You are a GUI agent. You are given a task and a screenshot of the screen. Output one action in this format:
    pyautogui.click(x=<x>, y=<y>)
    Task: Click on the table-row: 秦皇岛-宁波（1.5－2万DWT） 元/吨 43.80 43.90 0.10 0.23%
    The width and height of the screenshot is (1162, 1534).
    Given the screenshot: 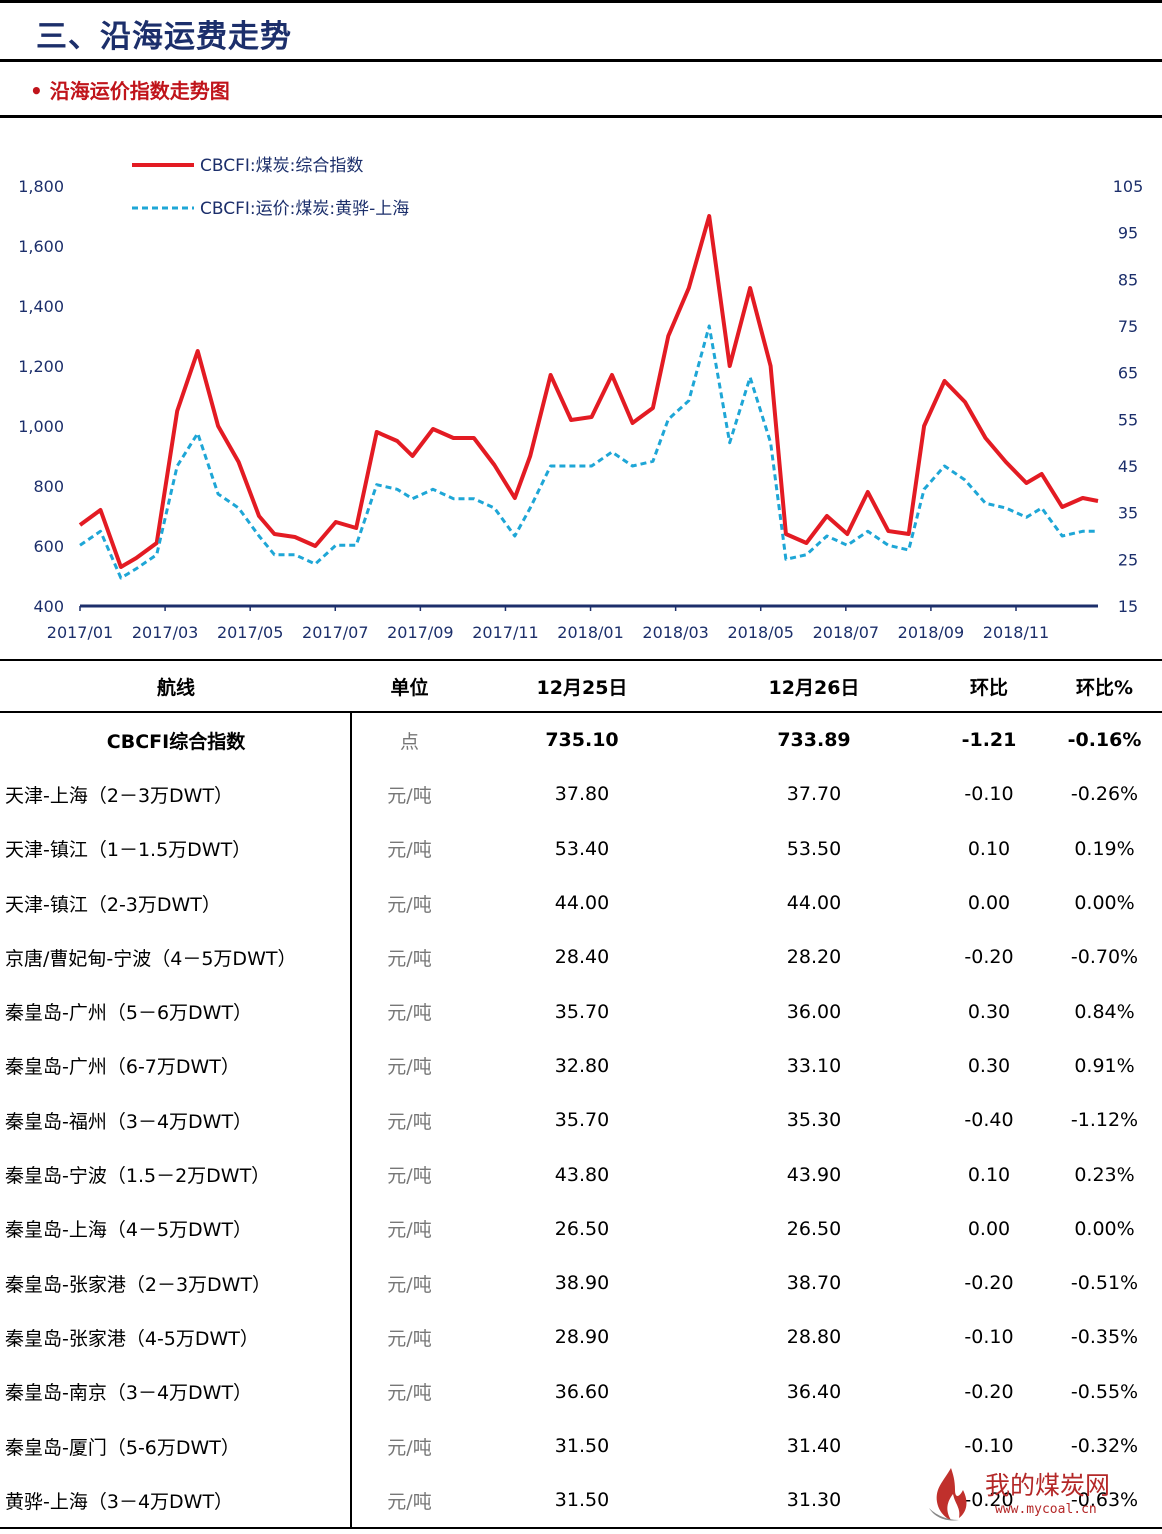 What is the action you would take?
    pyautogui.click(x=581, y=1174)
    